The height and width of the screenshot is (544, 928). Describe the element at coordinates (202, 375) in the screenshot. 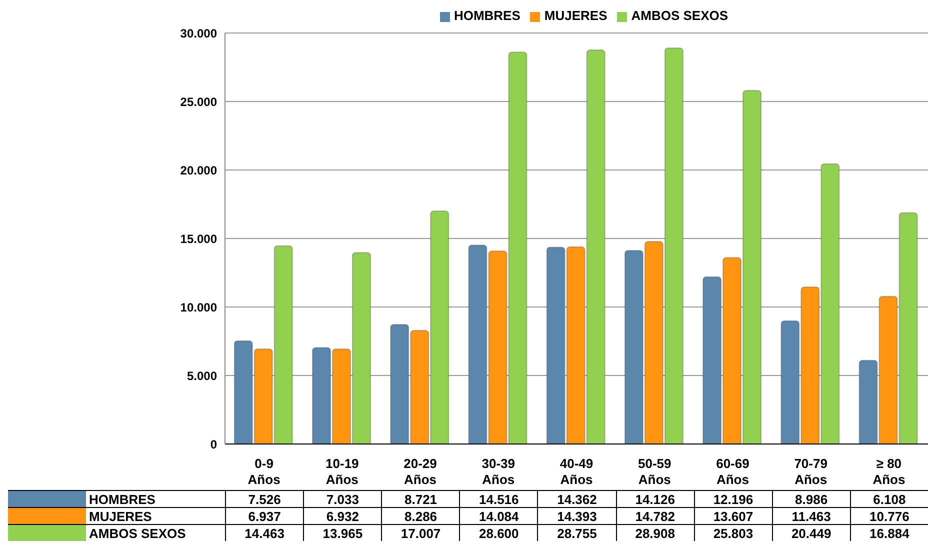

I see `y-tick-label: 5.000` at that location.